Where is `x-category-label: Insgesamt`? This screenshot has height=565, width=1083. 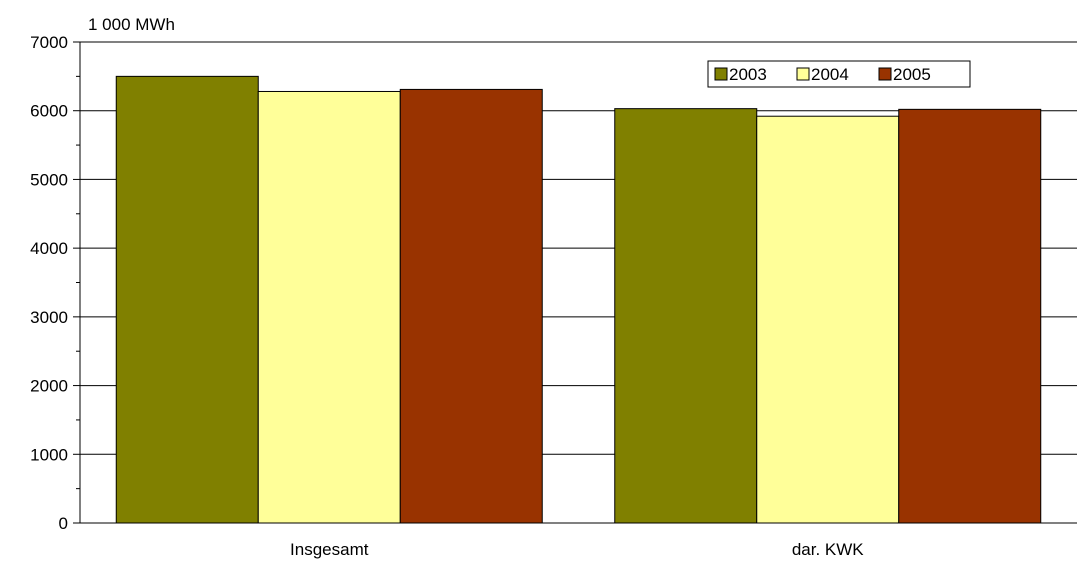
x-category-label: Insgesamt is located at coordinates (329, 549).